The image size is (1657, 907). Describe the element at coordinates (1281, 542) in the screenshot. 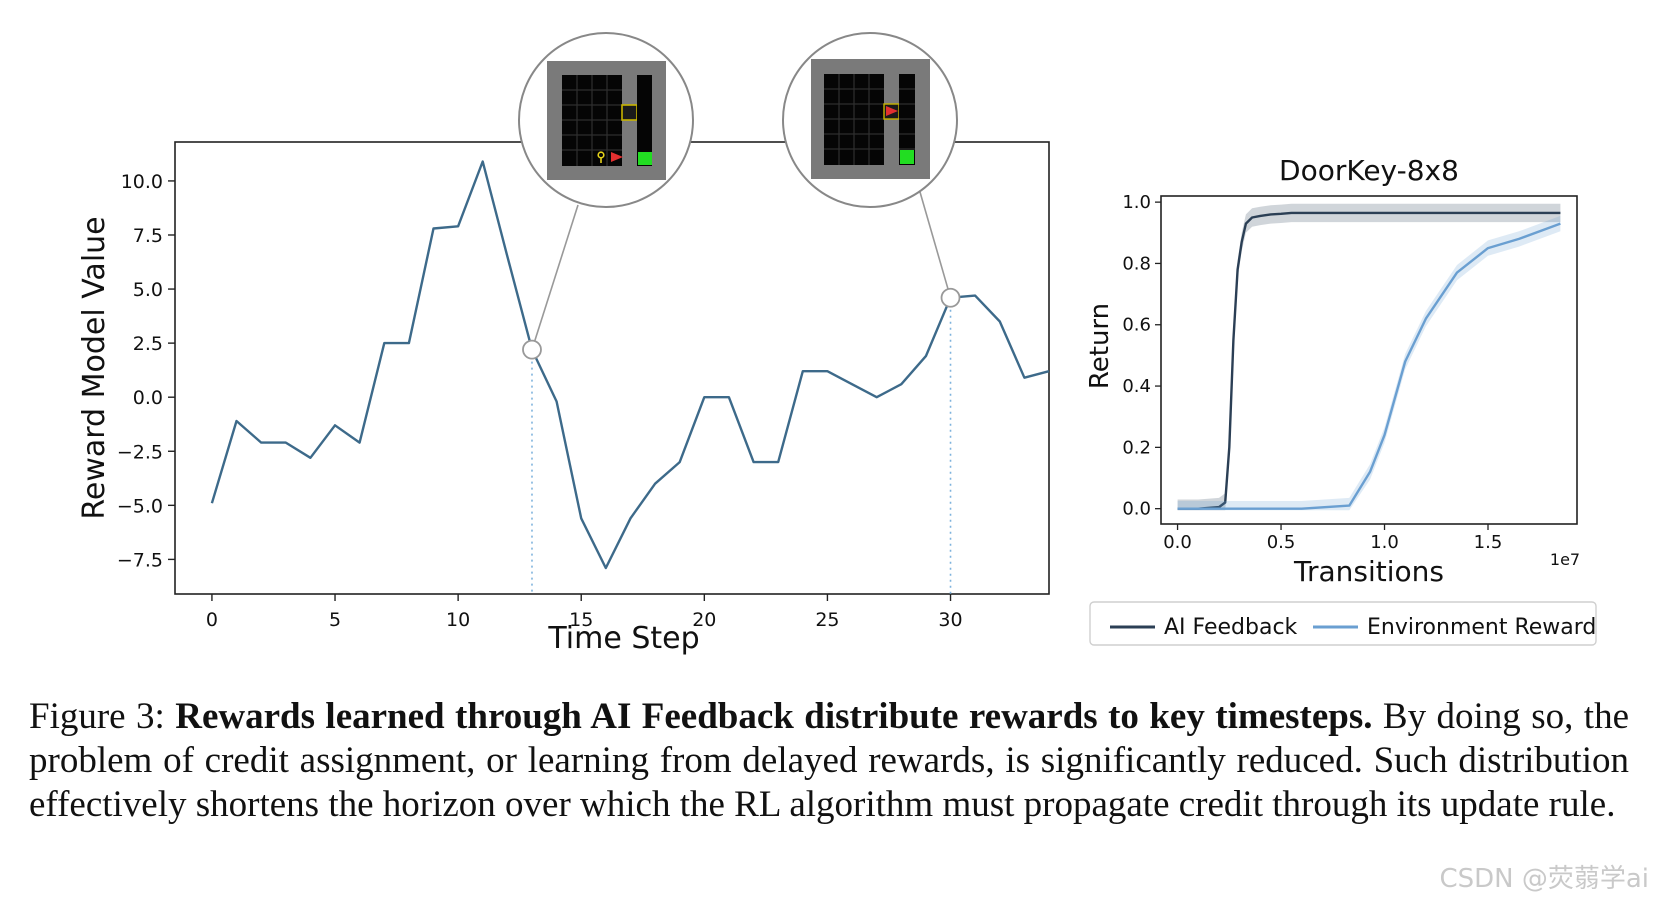

I see `x-tick-label: 0.5` at that location.